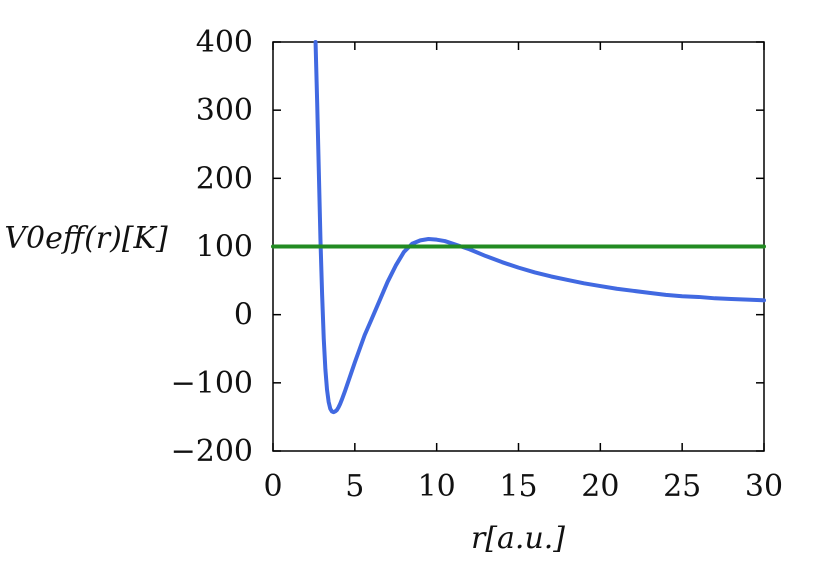  What do you see at coordinates (243, 315) in the screenshot?
I see `y-tick-label: 0` at bounding box center [243, 315].